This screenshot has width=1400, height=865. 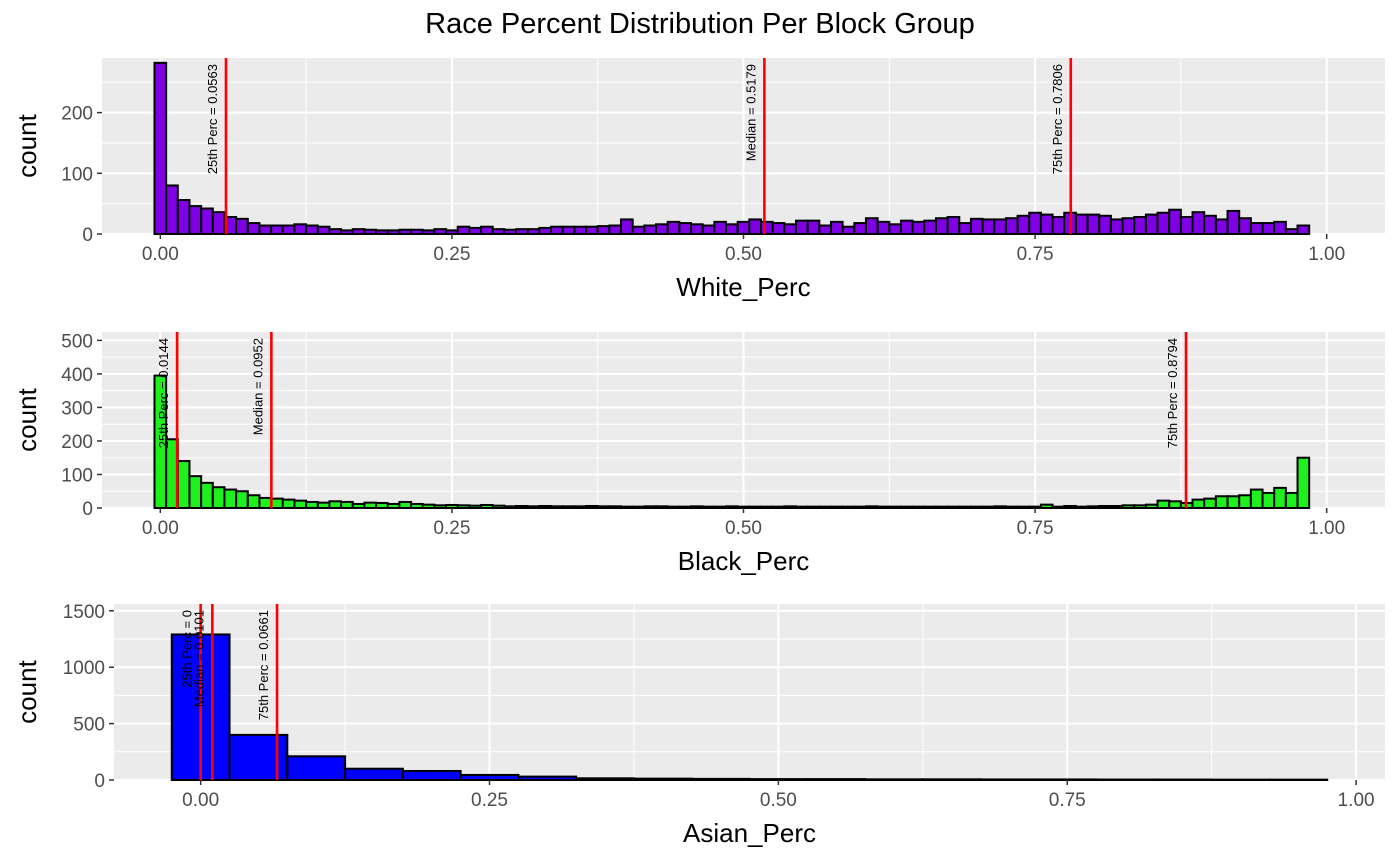 I want to click on asian-x-tick-label: 0.75, so click(x=1067, y=800).